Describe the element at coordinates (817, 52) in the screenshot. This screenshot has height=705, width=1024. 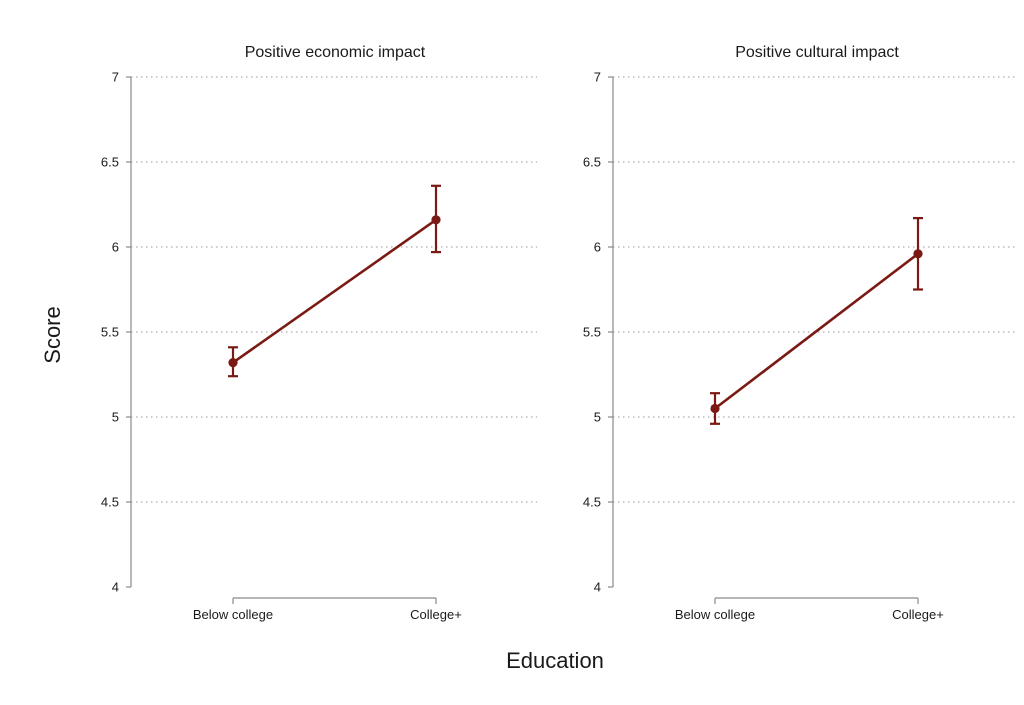
I see `panel-title: Positive cultural impact` at that location.